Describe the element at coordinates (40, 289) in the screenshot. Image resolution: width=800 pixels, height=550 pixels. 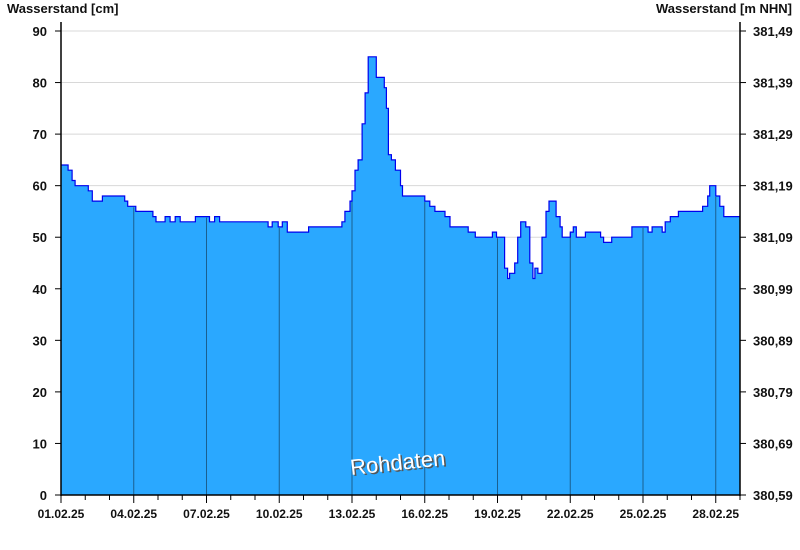
I see `y-tick-label-left: 40` at that location.